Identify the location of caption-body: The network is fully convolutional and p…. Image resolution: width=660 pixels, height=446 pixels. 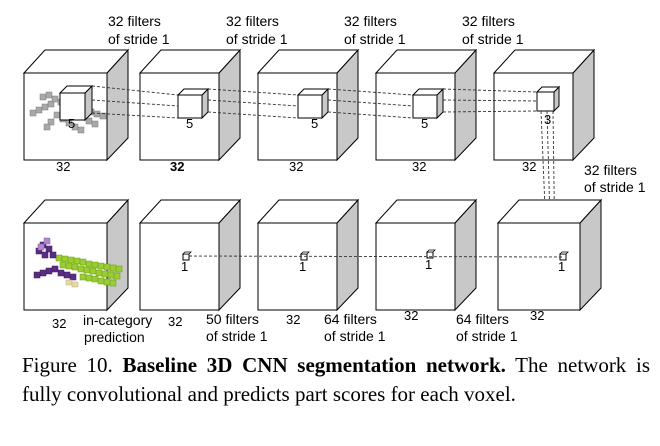
(336, 379).